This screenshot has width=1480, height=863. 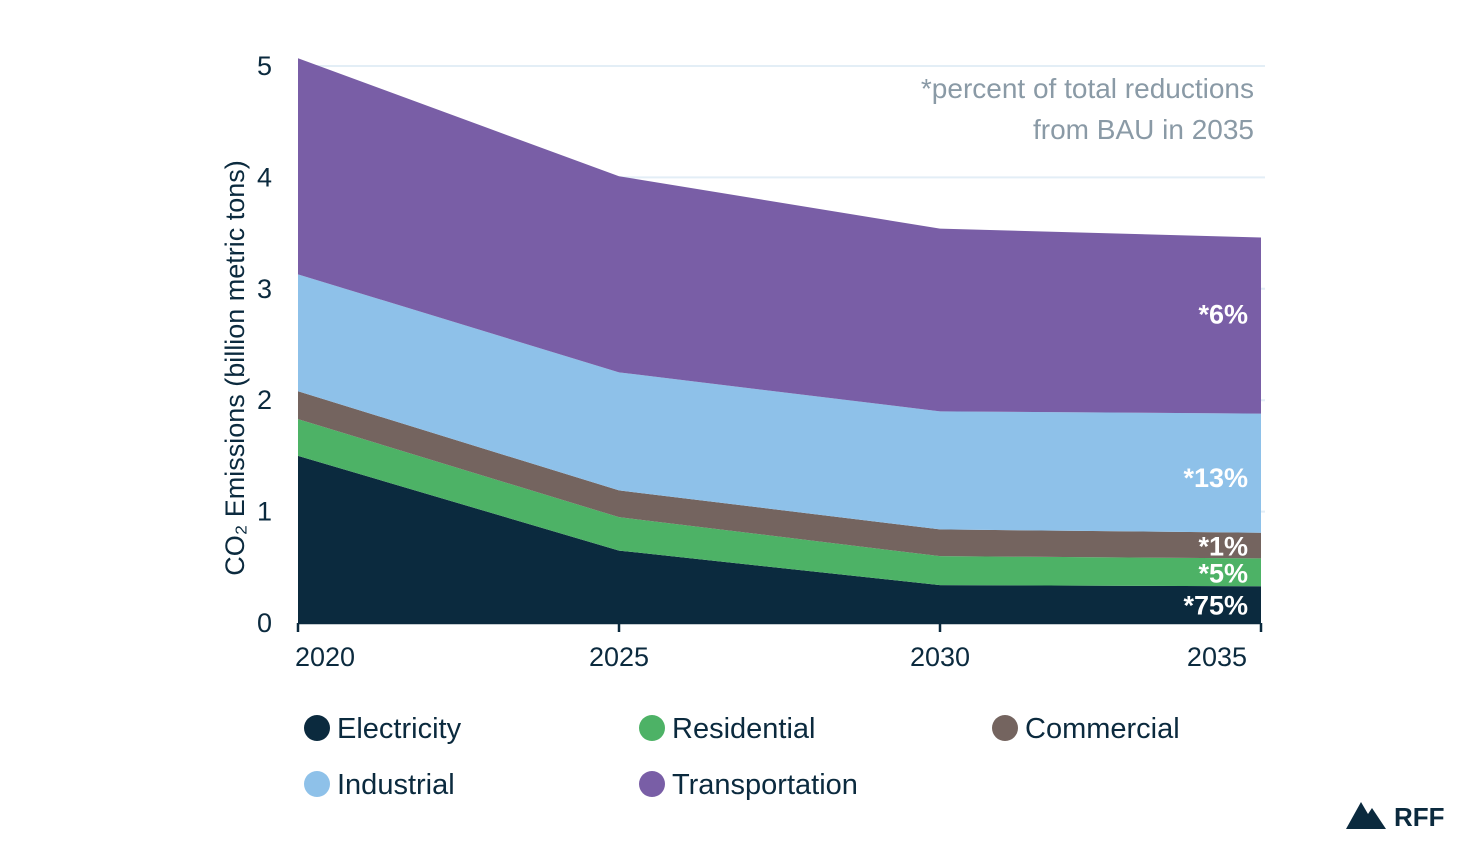 I want to click on legend-item-transportation: Transportation, so click(x=748, y=785).